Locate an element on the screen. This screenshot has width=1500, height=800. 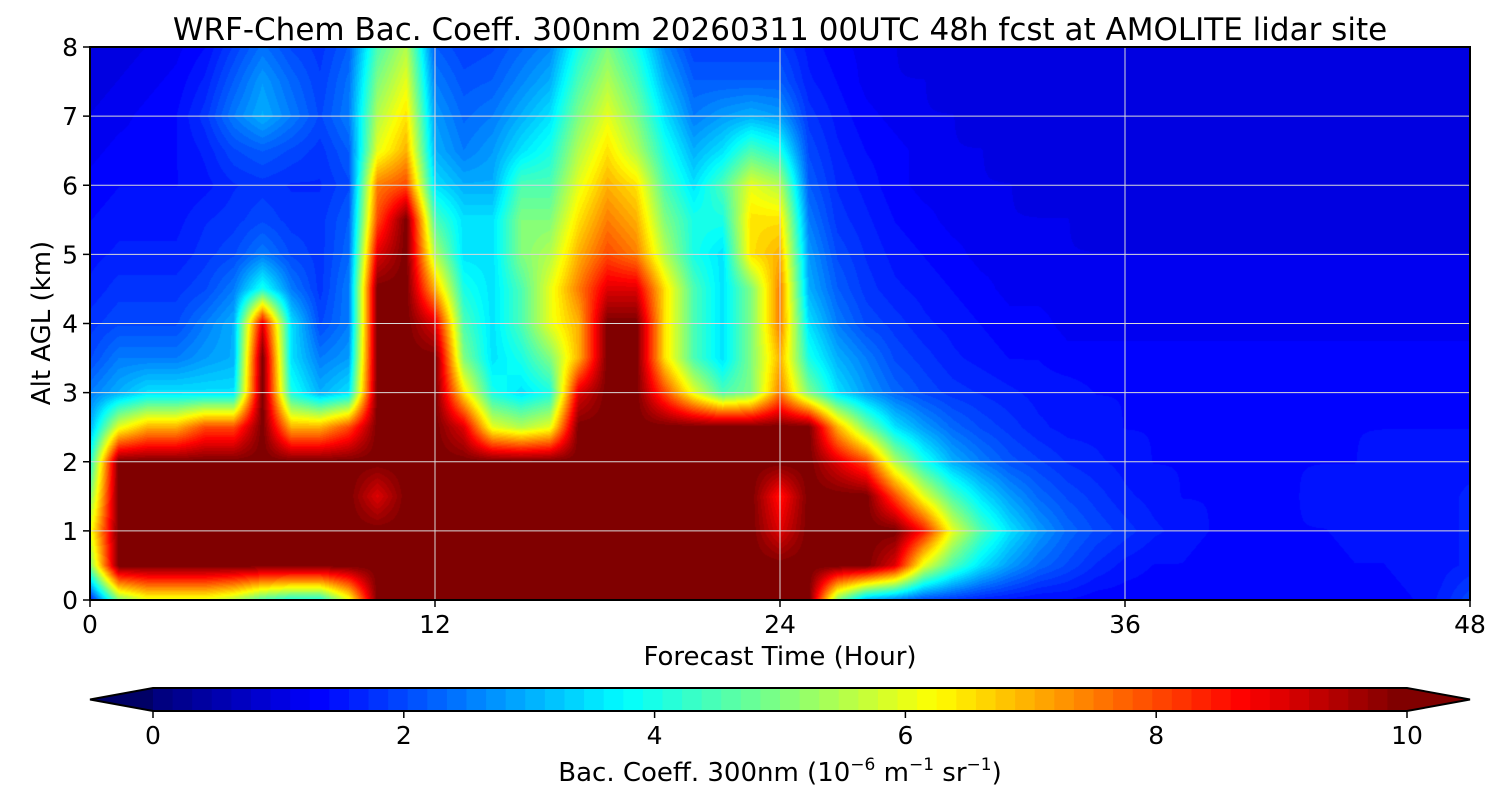
x-tick-label: 36 is located at coordinates (1125, 624).